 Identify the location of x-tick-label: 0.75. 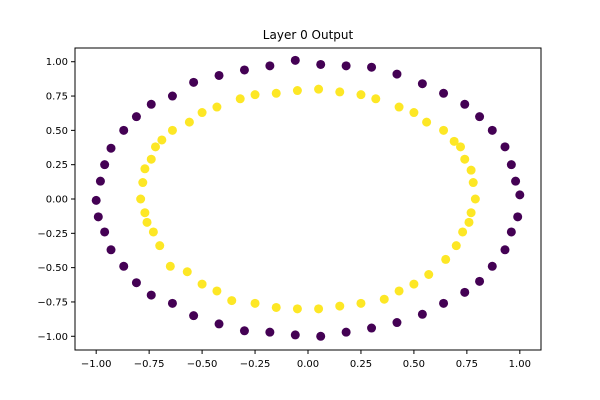
(467, 364).